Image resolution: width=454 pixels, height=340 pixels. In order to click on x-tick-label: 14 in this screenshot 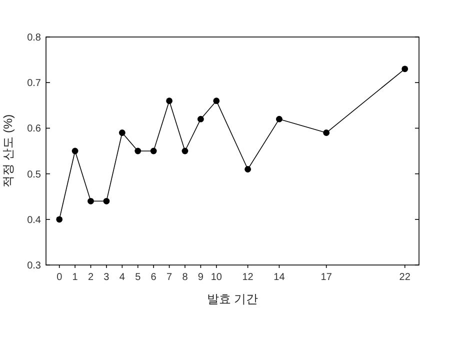, I will do `click(280, 277)`.